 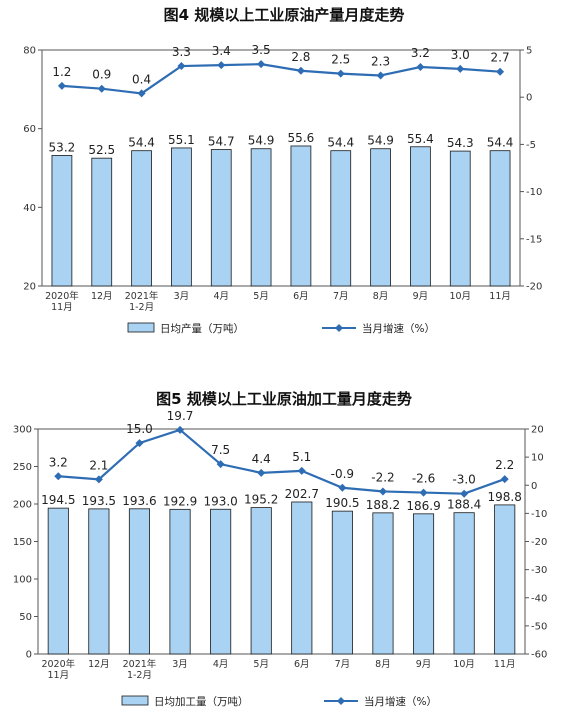 I want to click on bar-value-label: 202.7, so click(x=302, y=494).